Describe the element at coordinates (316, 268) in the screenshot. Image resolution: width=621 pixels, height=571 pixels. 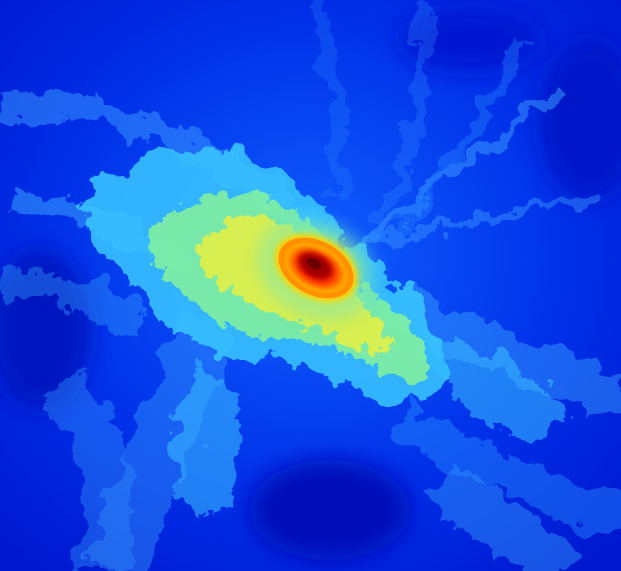
I see `dense-core` at that location.